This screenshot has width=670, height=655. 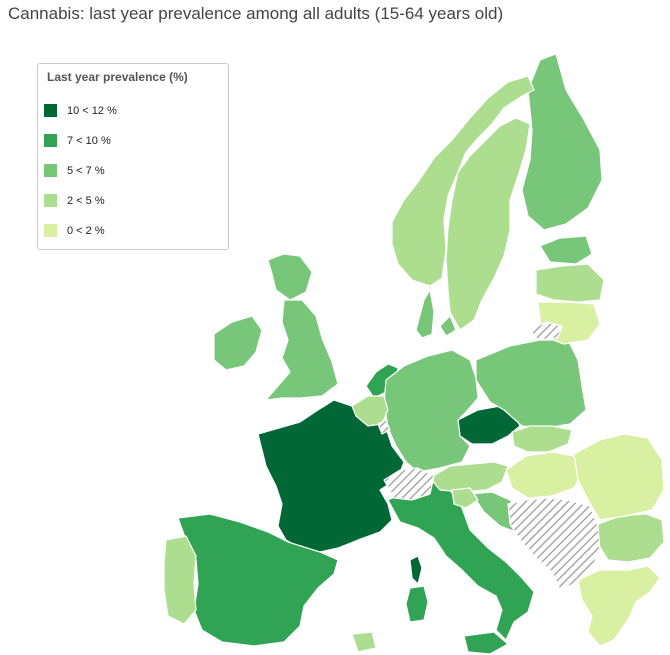 I want to click on region-corsica, so click(x=416, y=570).